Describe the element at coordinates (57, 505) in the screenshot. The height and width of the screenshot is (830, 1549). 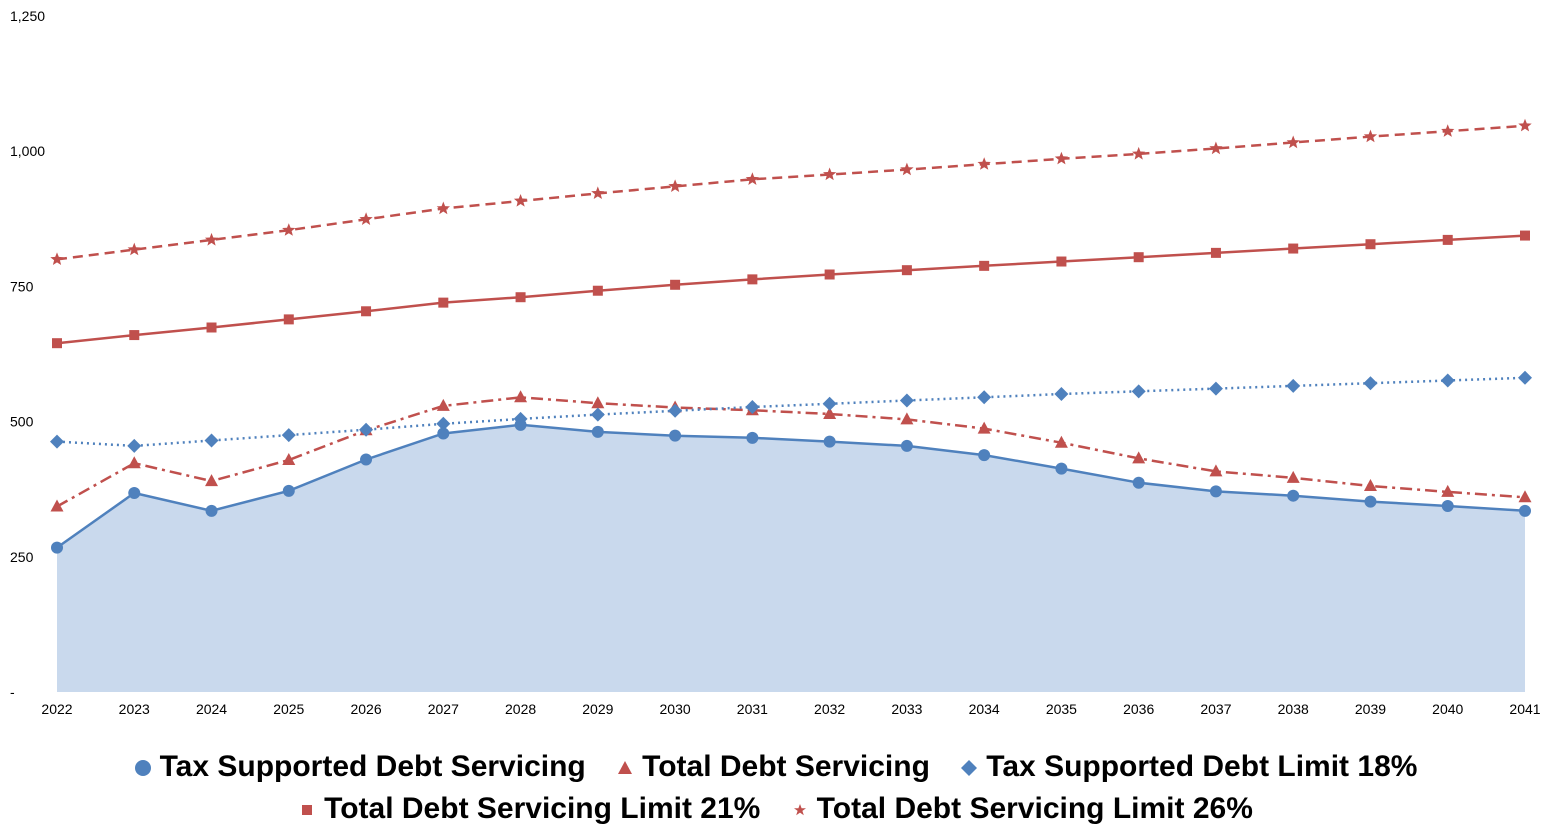
I see `point-total-debt-servicing-2022` at that location.